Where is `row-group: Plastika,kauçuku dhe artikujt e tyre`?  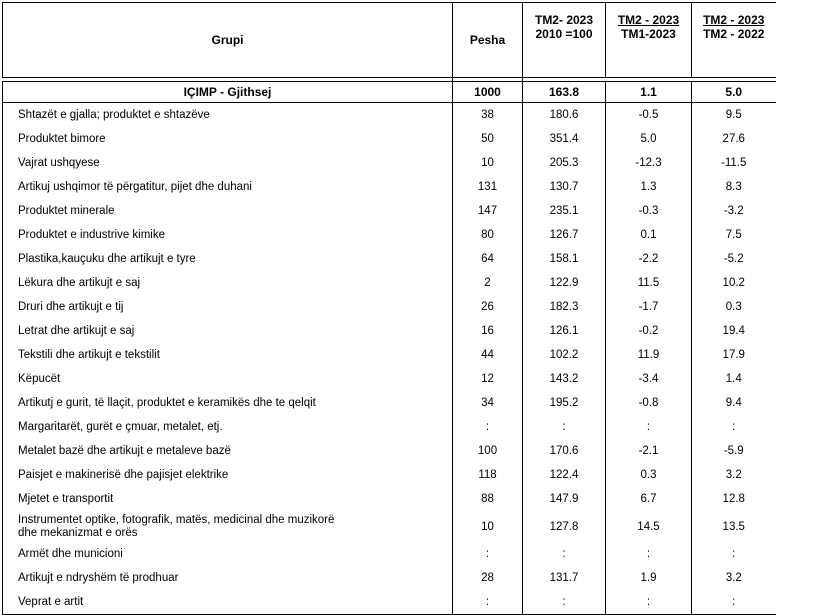
row-group: Plastika,kauçuku dhe artikujt e tyre is located at coordinates (227, 259).